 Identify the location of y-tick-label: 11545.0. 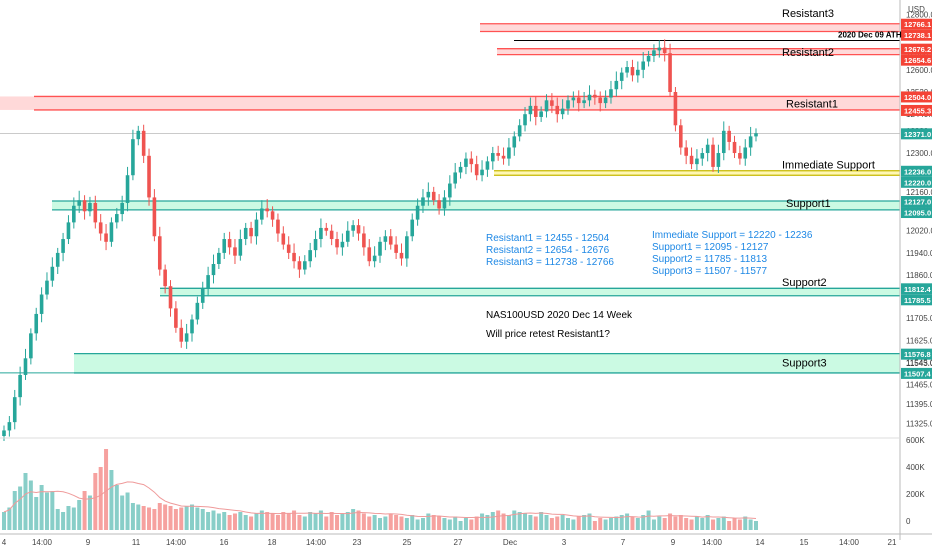
(919, 362).